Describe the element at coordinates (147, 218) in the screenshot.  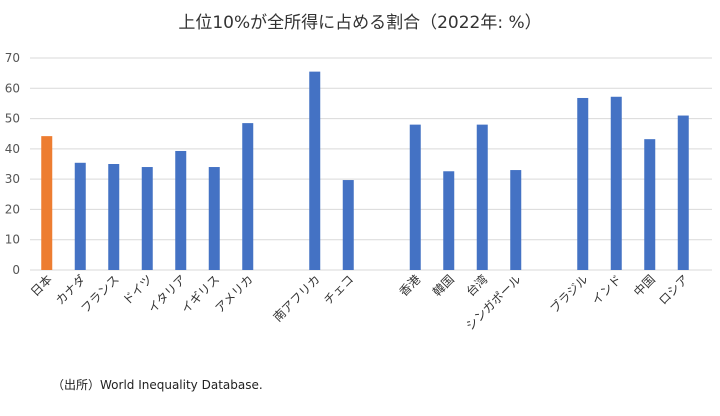
I see `bar-ドイツ` at that location.